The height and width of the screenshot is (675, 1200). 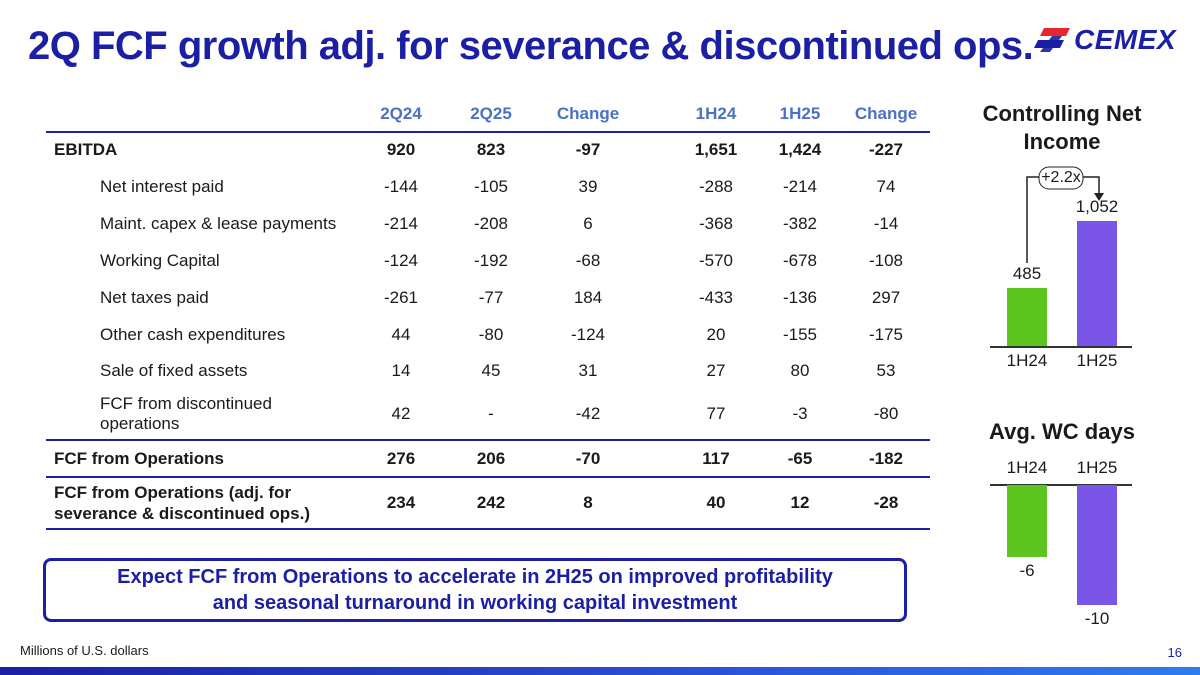 I want to click on row-label: EBITDA, so click(x=86, y=149).